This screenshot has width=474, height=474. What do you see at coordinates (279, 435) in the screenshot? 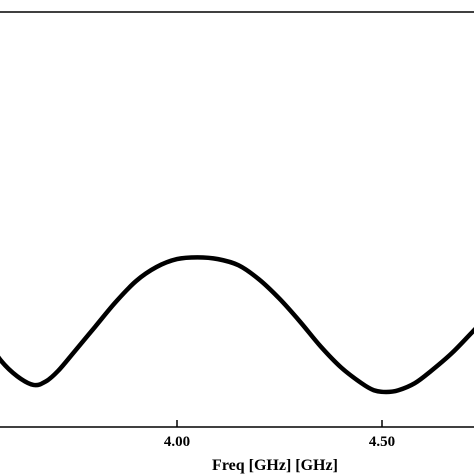
I see `x-axis-ticks: 3.504.004.50` at bounding box center [279, 435].